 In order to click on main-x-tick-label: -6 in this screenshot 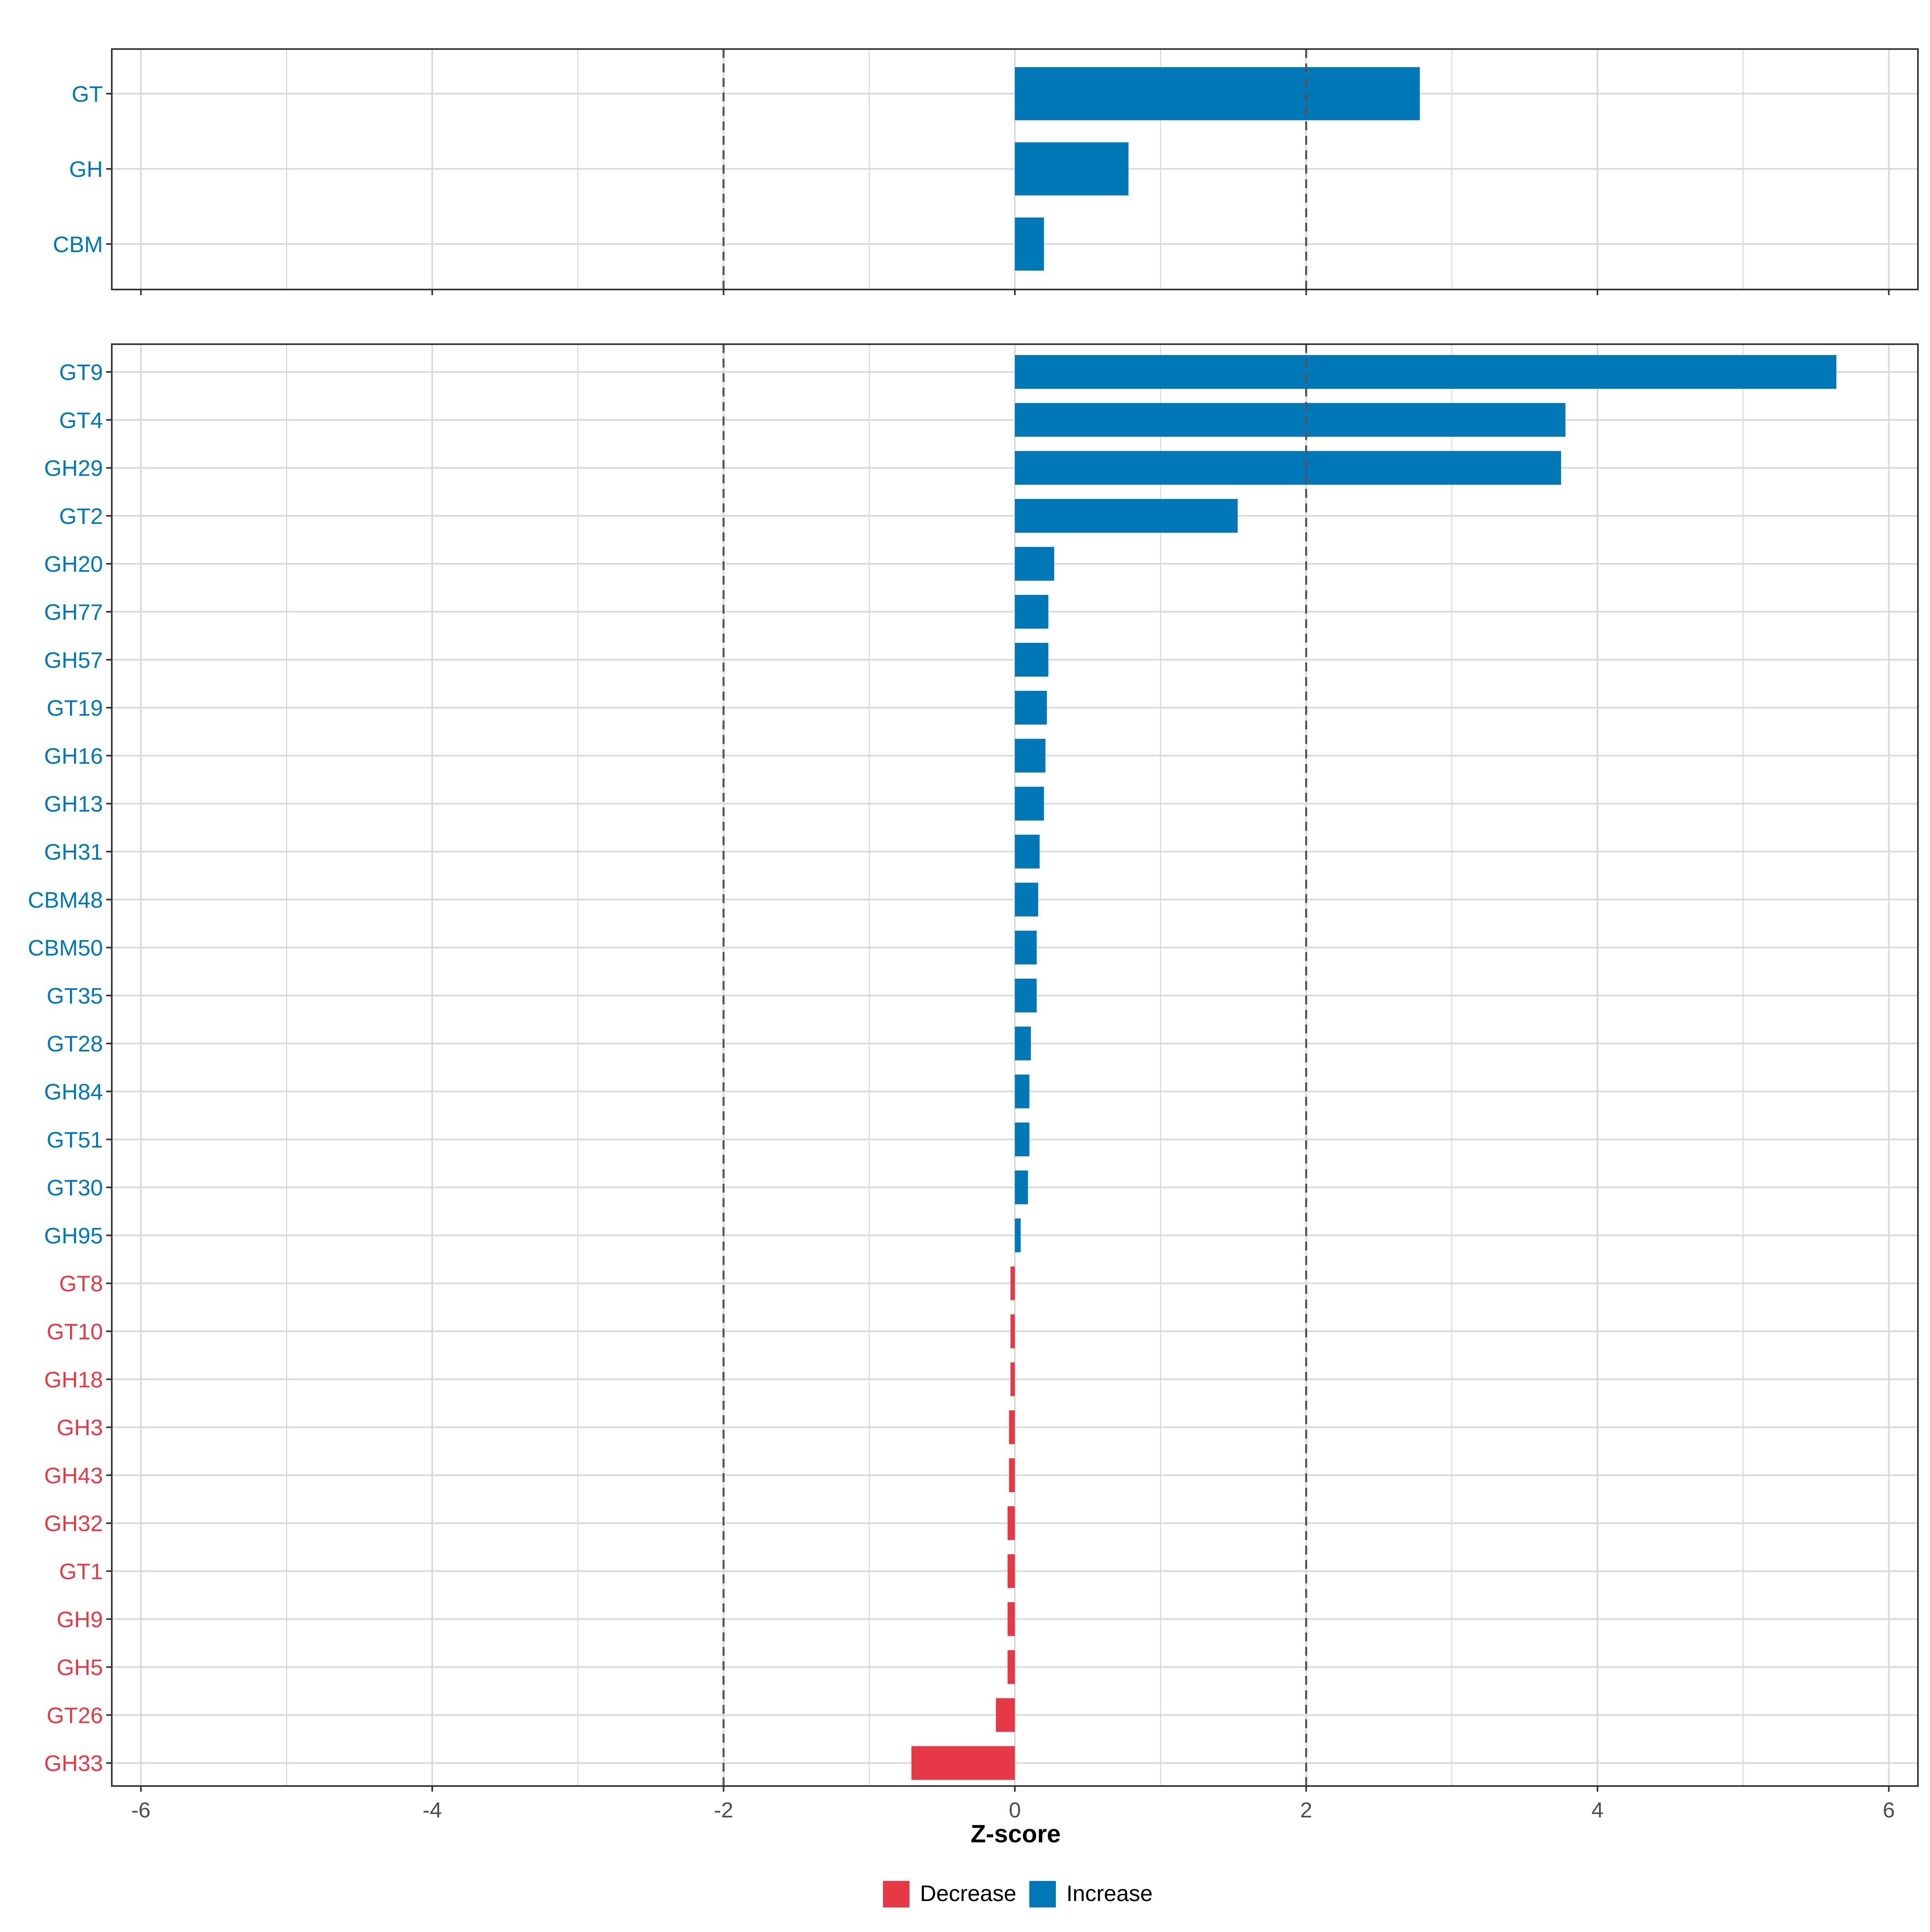, I will do `click(140, 1810)`.